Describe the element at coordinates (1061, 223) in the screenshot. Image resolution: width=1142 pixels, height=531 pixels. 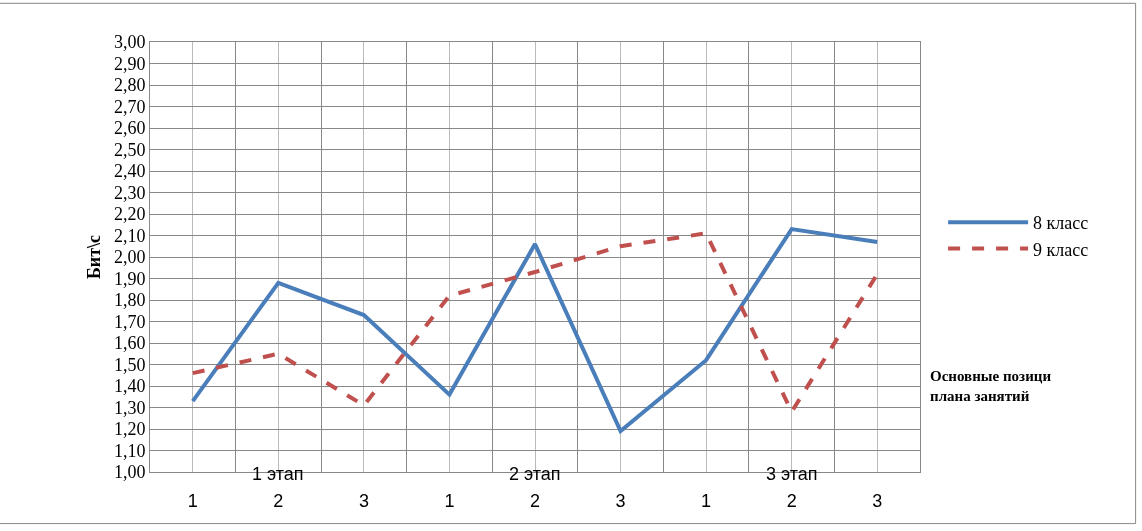
I see `legend-label: 8 класс` at that location.